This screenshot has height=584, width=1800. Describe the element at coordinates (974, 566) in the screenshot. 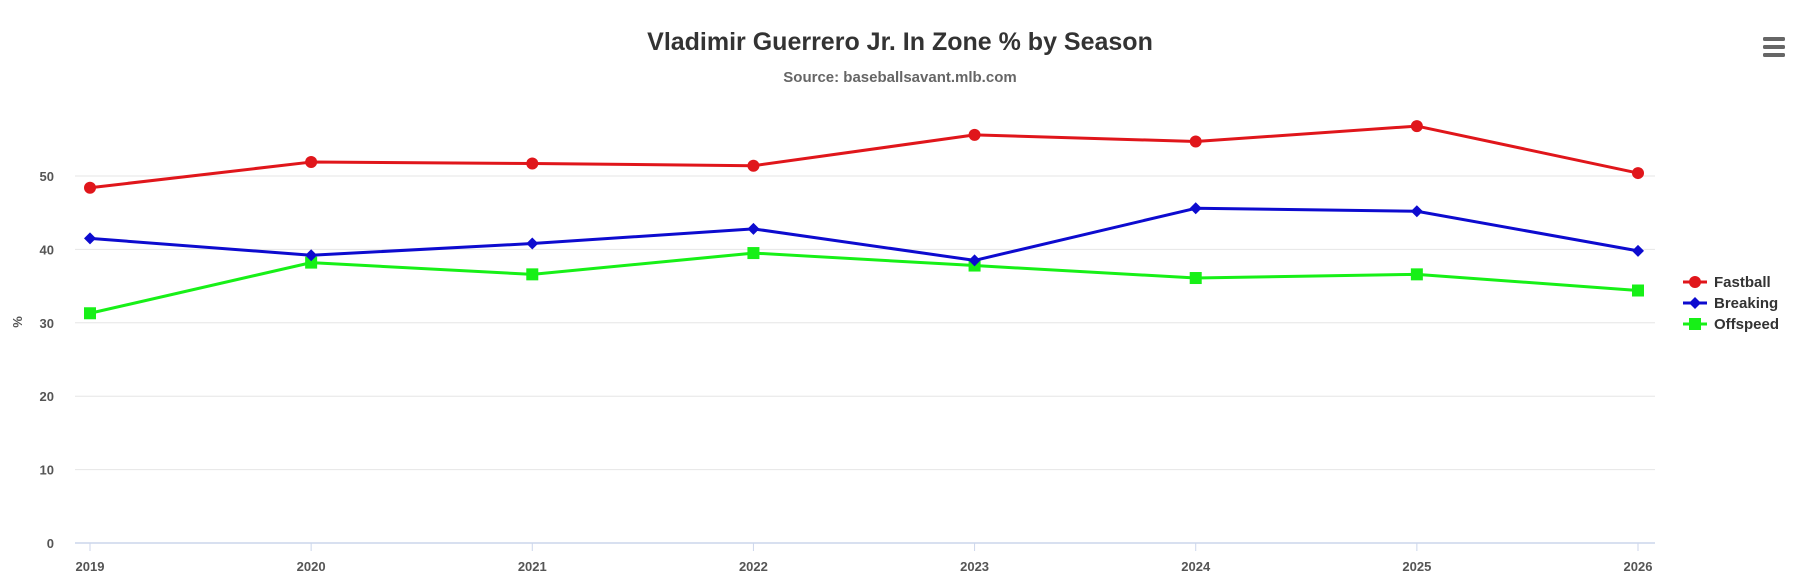

I see `x-tick-label: 2023` at that location.